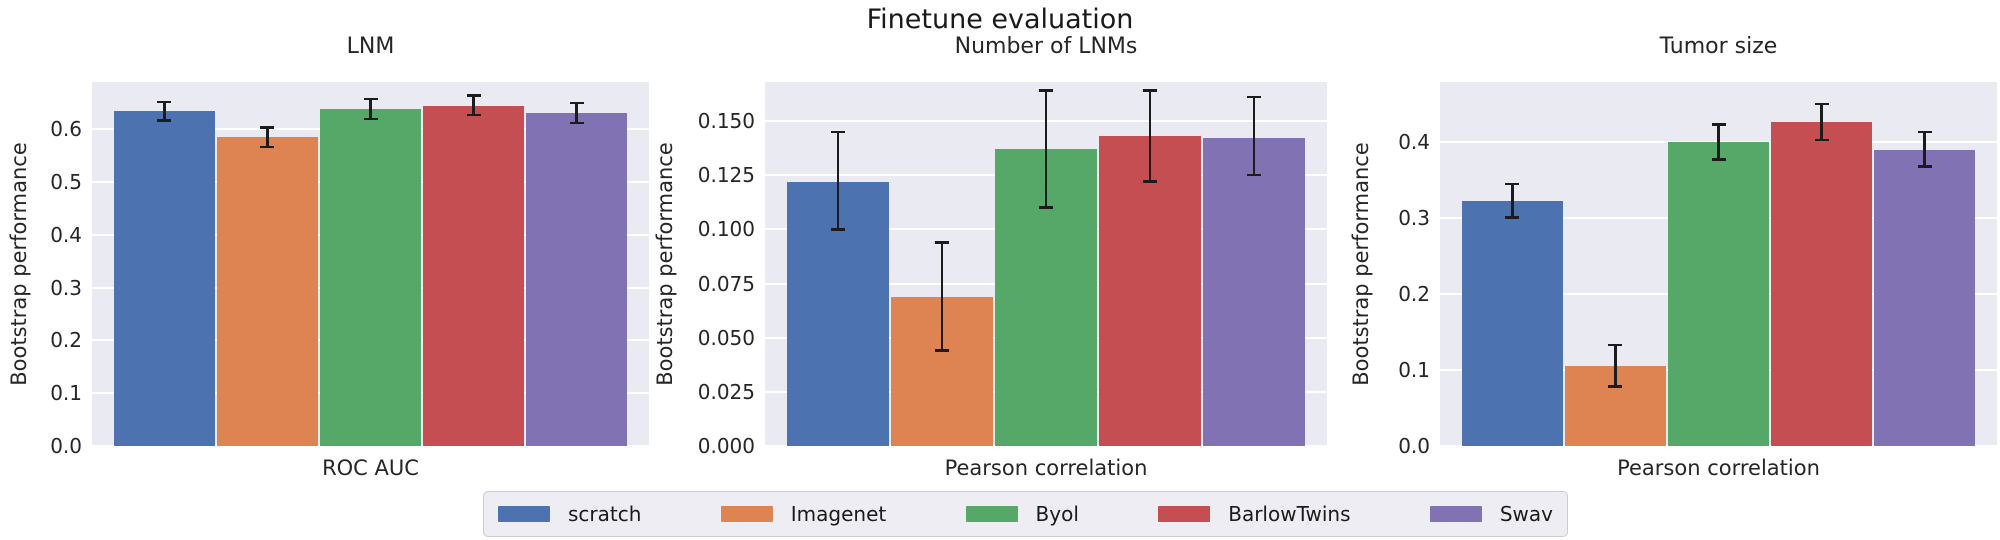  I want to click on bar-imagenet, so click(267, 291).